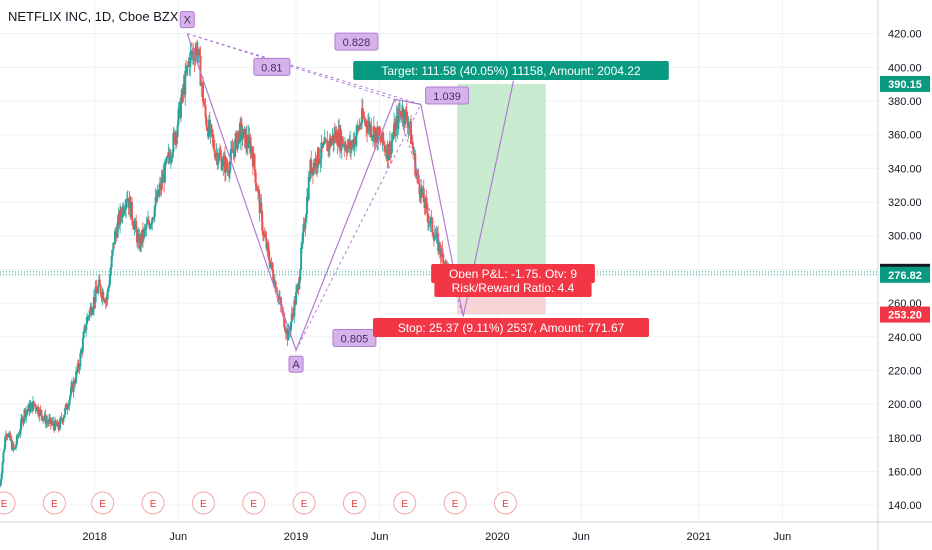 The width and height of the screenshot is (932, 550). What do you see at coordinates (905, 405) in the screenshot?
I see `y-tick-label: 200.00` at bounding box center [905, 405].